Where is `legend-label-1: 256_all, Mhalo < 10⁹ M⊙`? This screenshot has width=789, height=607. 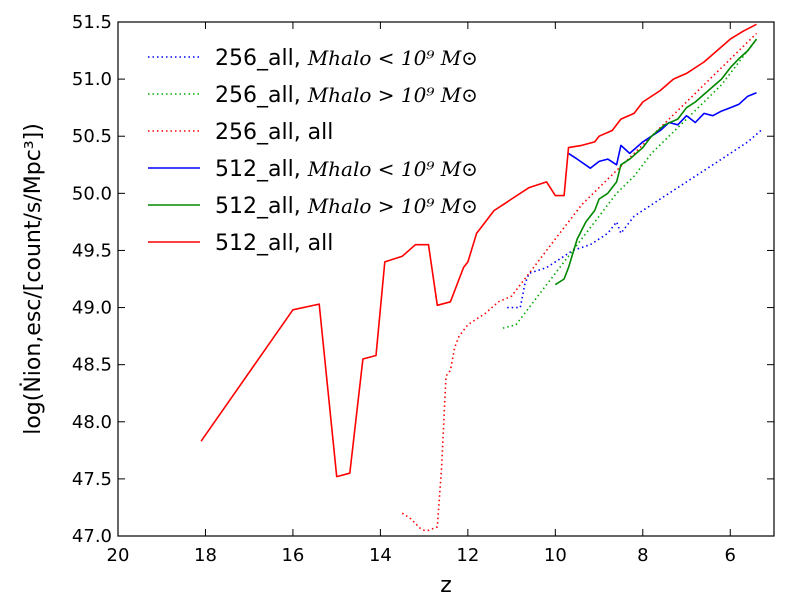 legend-label-1: 256_all, Mhalo < 10⁹ M⊙ is located at coordinates (346, 58).